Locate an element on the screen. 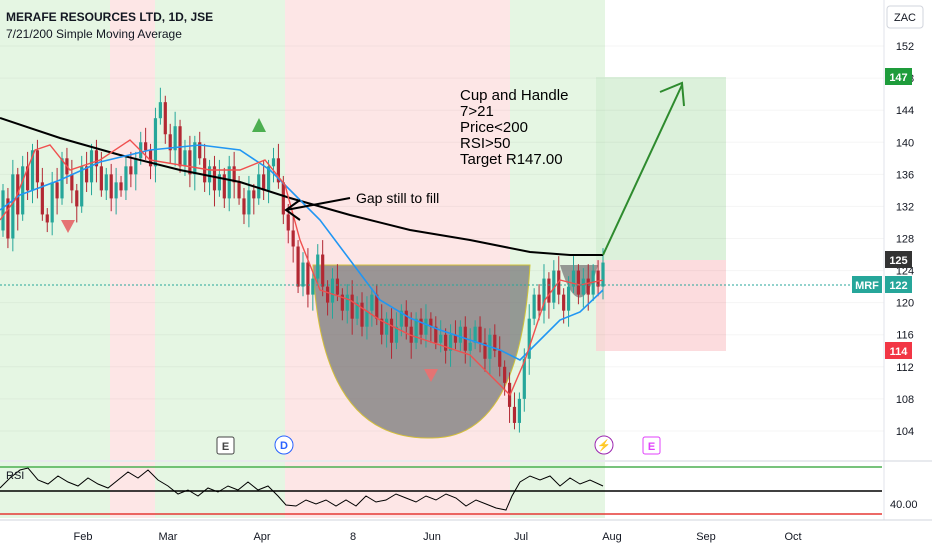 This screenshot has width=932, height=550. price-tick-label: 116 is located at coordinates (905, 336).